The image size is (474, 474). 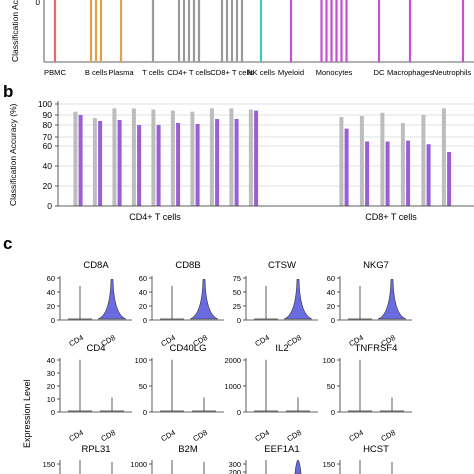 I want to click on violin-ytick-label: 10, so click(x=51, y=399).